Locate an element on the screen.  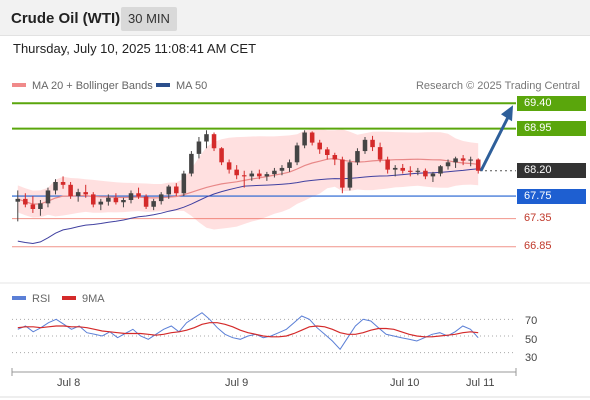
legend-ma50: MA 50 is located at coordinates (181, 86).